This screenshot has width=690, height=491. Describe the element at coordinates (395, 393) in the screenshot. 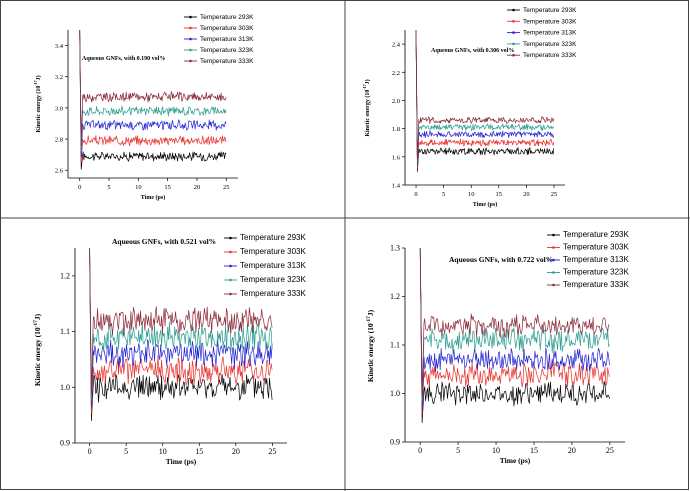

I see `y-tick-label: 1.0` at that location.